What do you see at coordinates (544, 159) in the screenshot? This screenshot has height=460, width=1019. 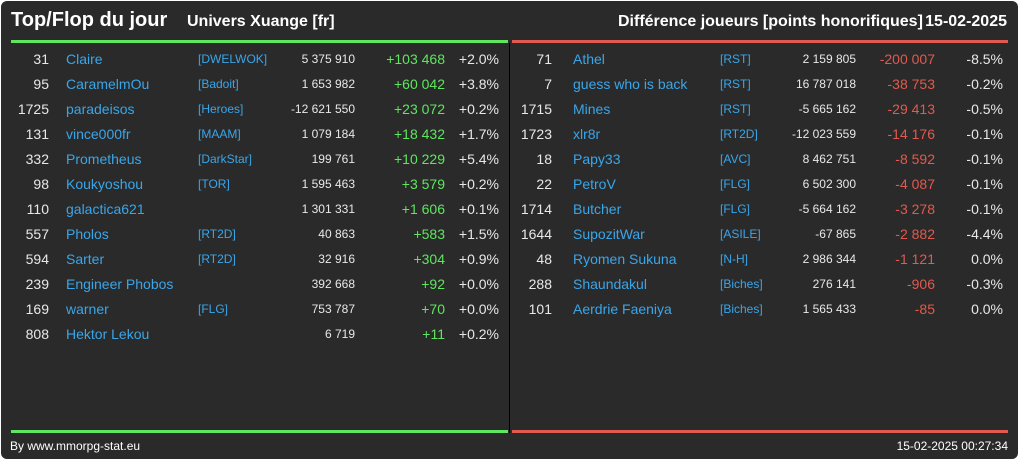 I see `player-rank: 18` at bounding box center [544, 159].